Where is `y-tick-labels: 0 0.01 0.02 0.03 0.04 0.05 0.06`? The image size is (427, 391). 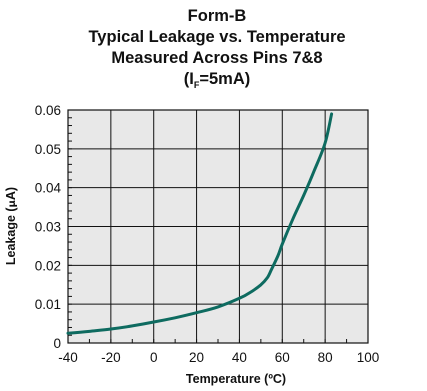 y-tick-labels: 0 0.01 0.02 0.03 0.04 0.05 0.06 is located at coordinates (48, 227).